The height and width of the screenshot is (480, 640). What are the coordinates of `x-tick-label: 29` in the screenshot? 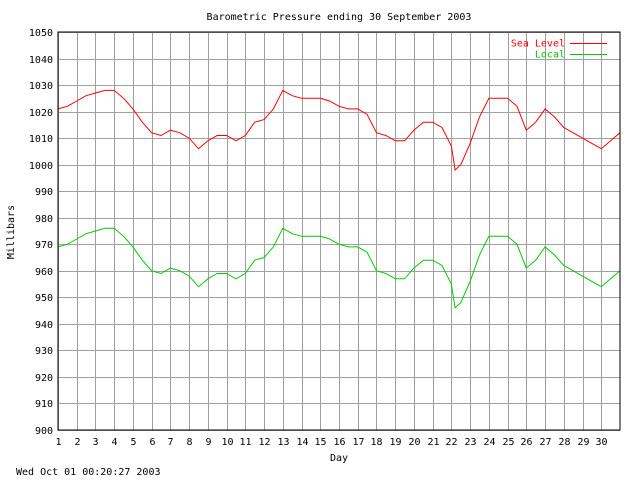 It's located at (583, 442).